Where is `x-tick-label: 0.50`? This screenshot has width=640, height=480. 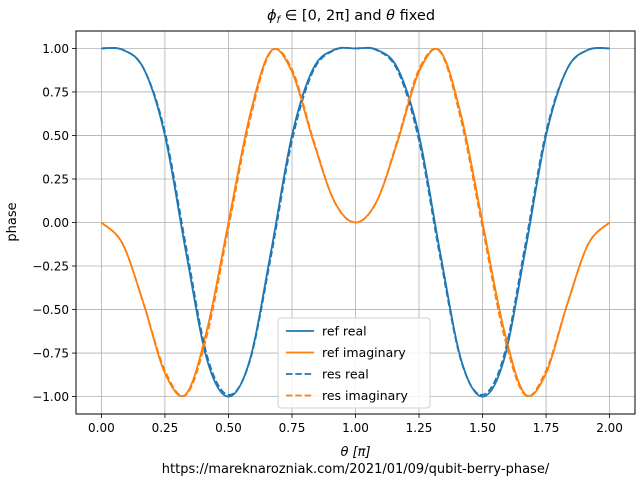
x-tick-label: 0.50 is located at coordinates (228, 428).